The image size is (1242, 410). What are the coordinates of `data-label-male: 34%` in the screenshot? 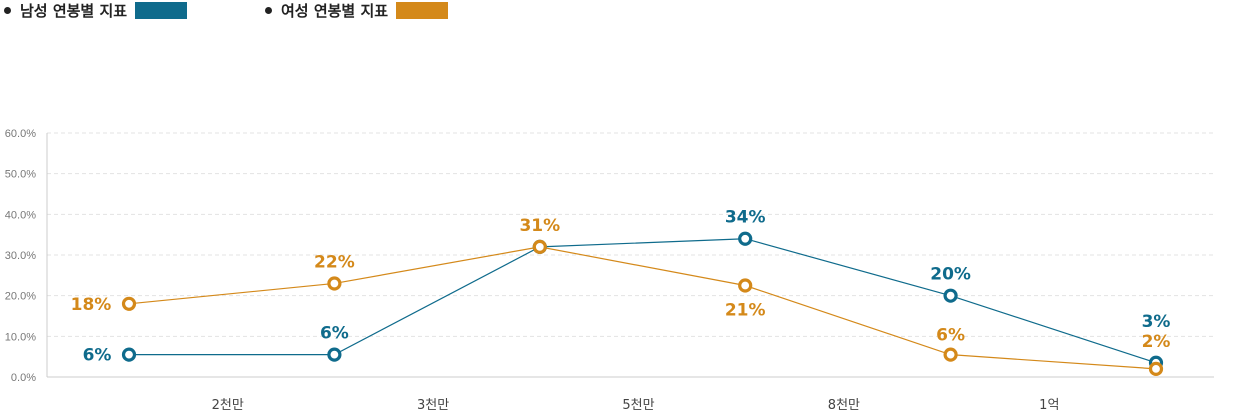 It's located at (745, 218).